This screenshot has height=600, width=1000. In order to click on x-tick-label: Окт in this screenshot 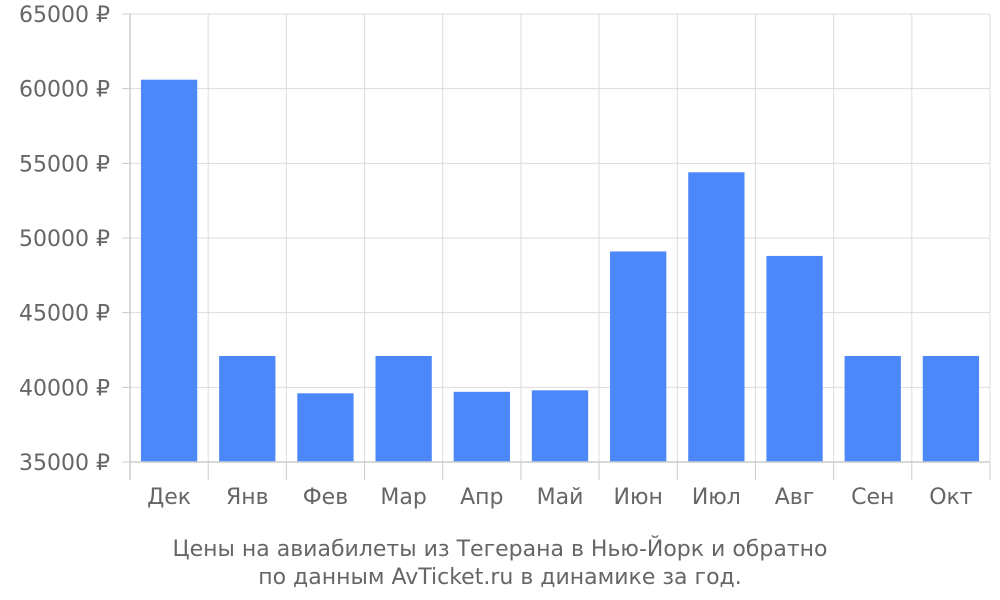, I will do `click(951, 497)`.